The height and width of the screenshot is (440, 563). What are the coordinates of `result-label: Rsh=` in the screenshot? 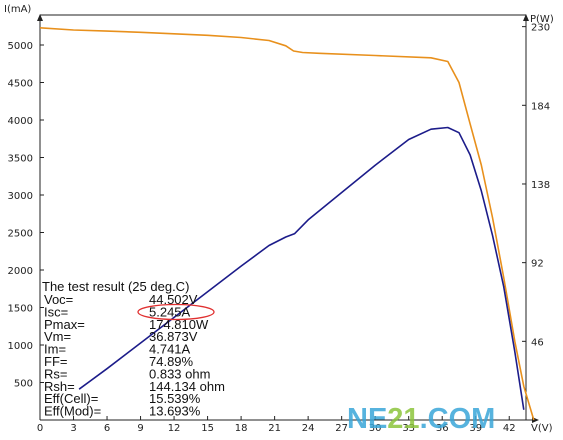 It's located at (59, 386).